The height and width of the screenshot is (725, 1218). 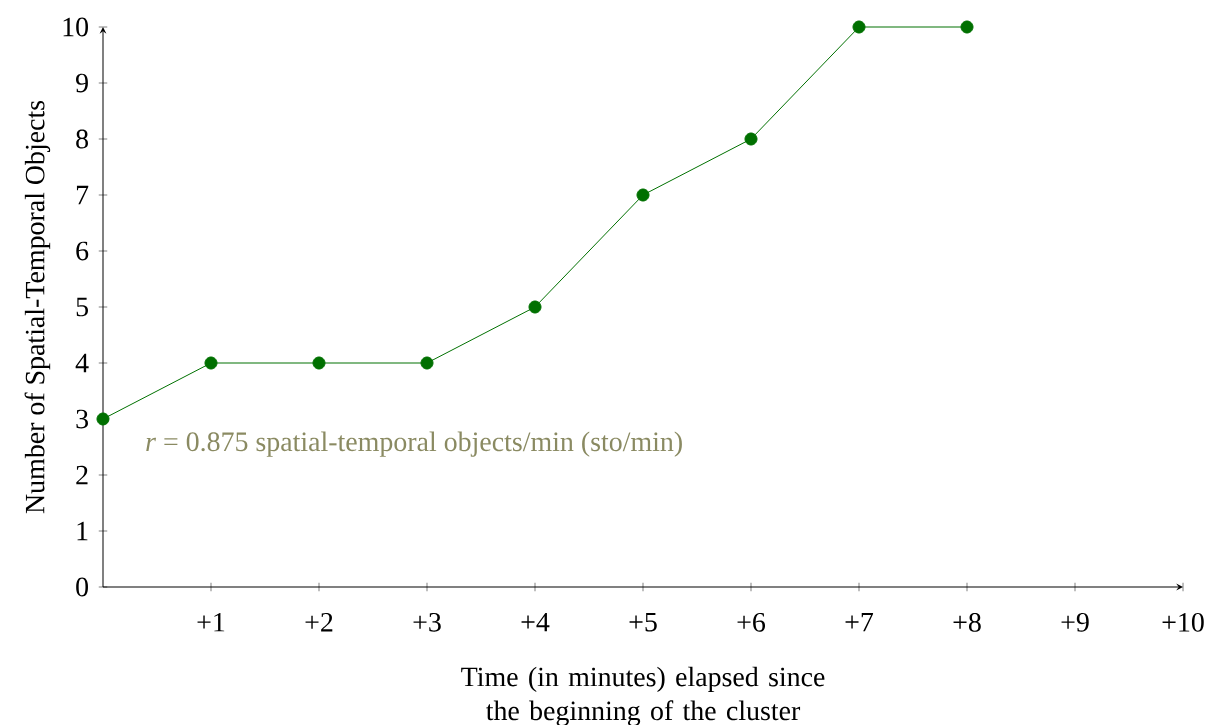 What do you see at coordinates (751, 622) in the screenshot?
I see `x-tick-label: +6` at bounding box center [751, 622].